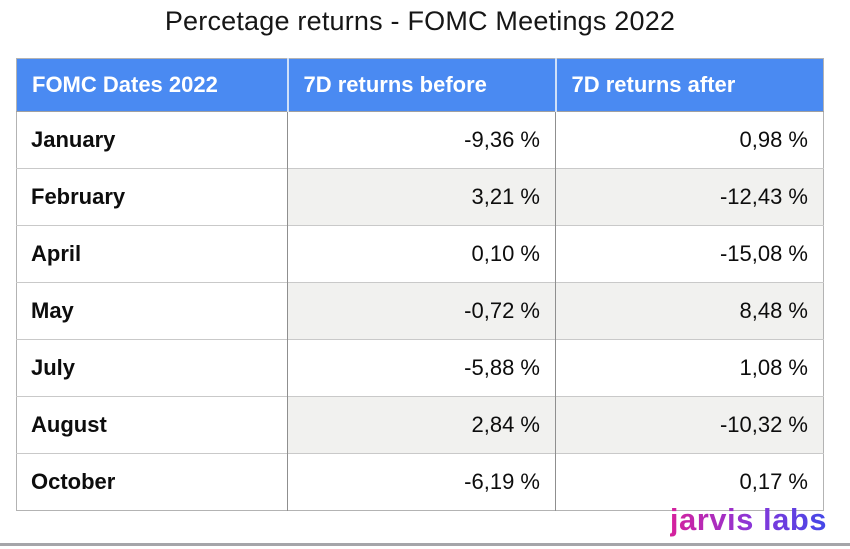 The image size is (850, 549). What do you see at coordinates (152, 85) in the screenshot?
I see `column-header-fomc-dates: FOMC Dates 2022` at bounding box center [152, 85].